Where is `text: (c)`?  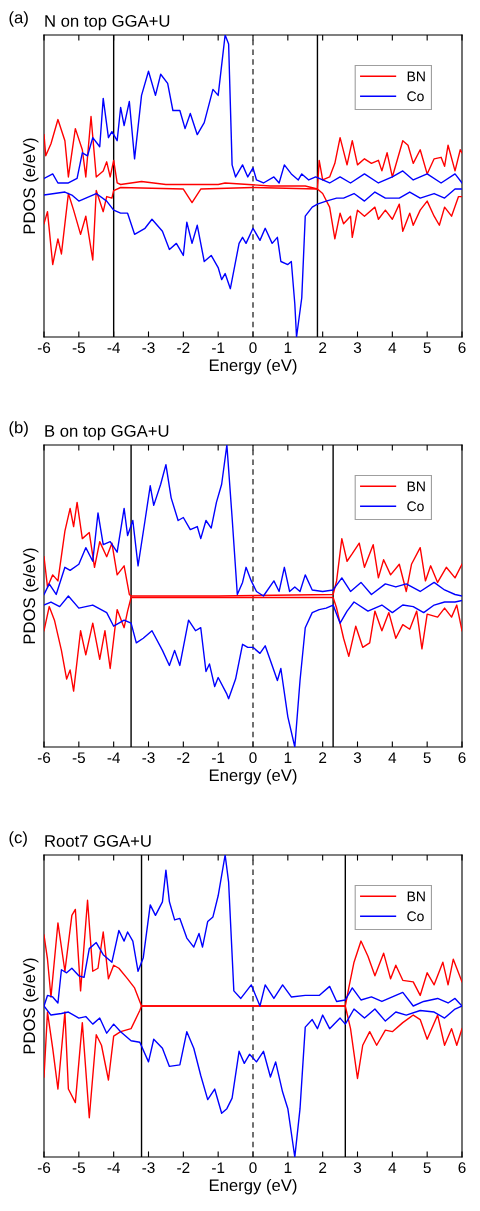 text: (c) is located at coordinates (18, 839).